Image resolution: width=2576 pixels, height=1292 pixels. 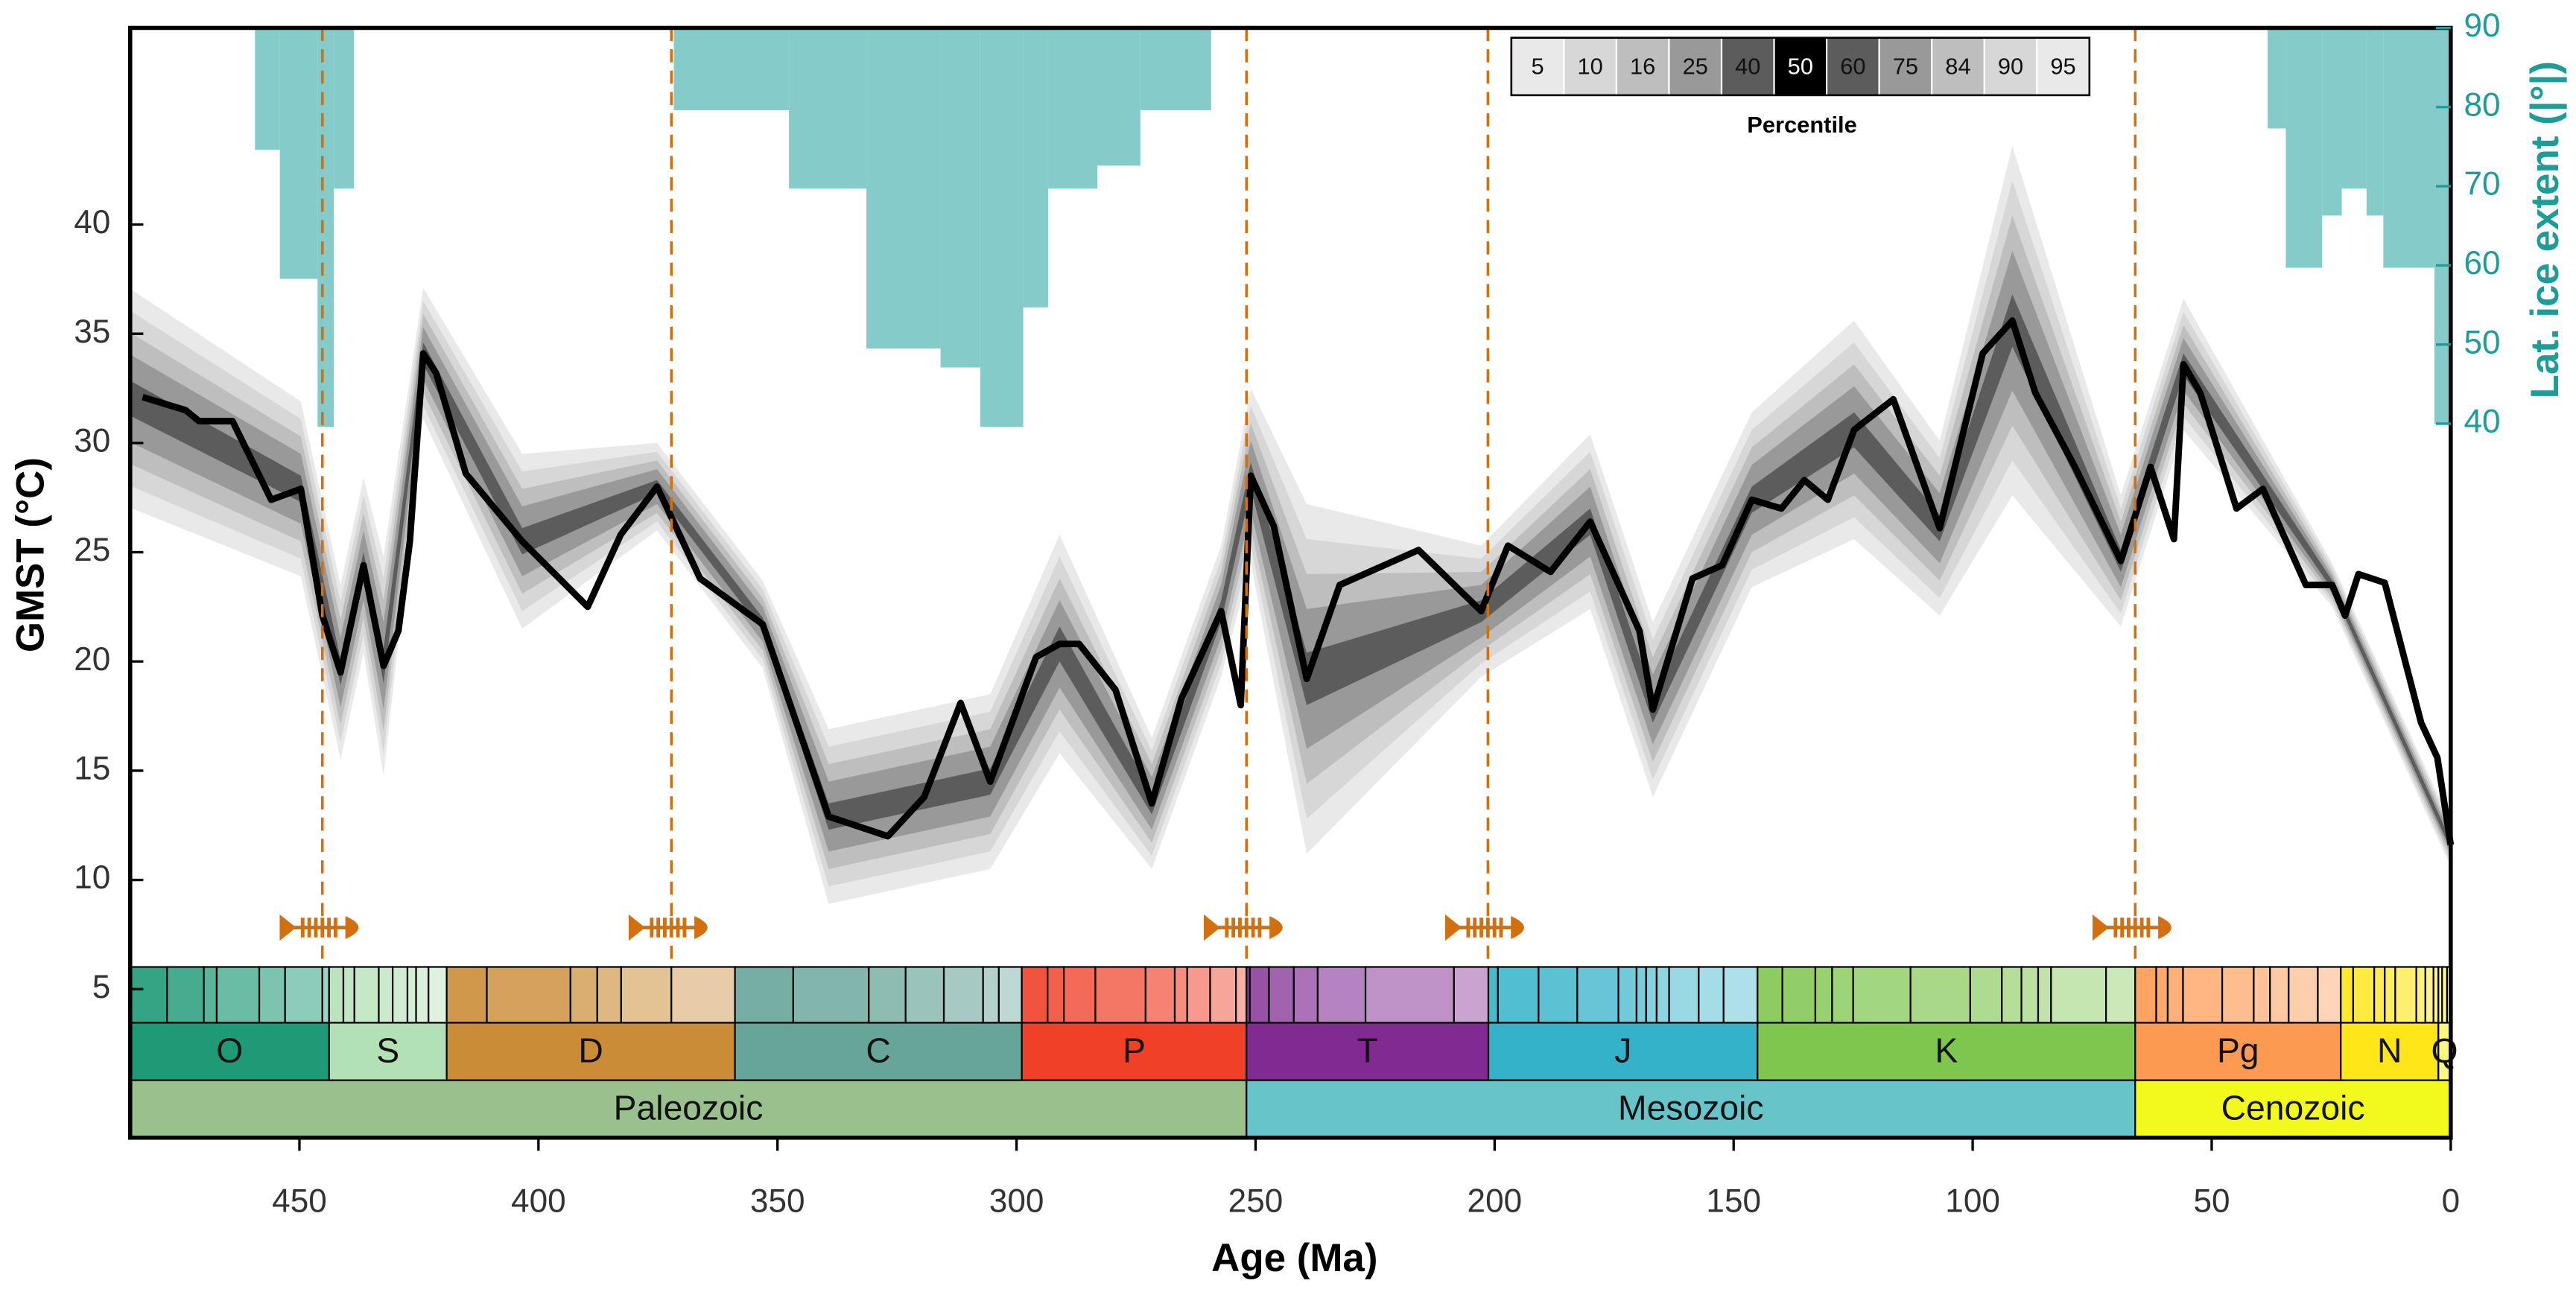 What do you see at coordinates (1256, 1201) in the screenshot?
I see `x-tick-label: 250` at bounding box center [1256, 1201].